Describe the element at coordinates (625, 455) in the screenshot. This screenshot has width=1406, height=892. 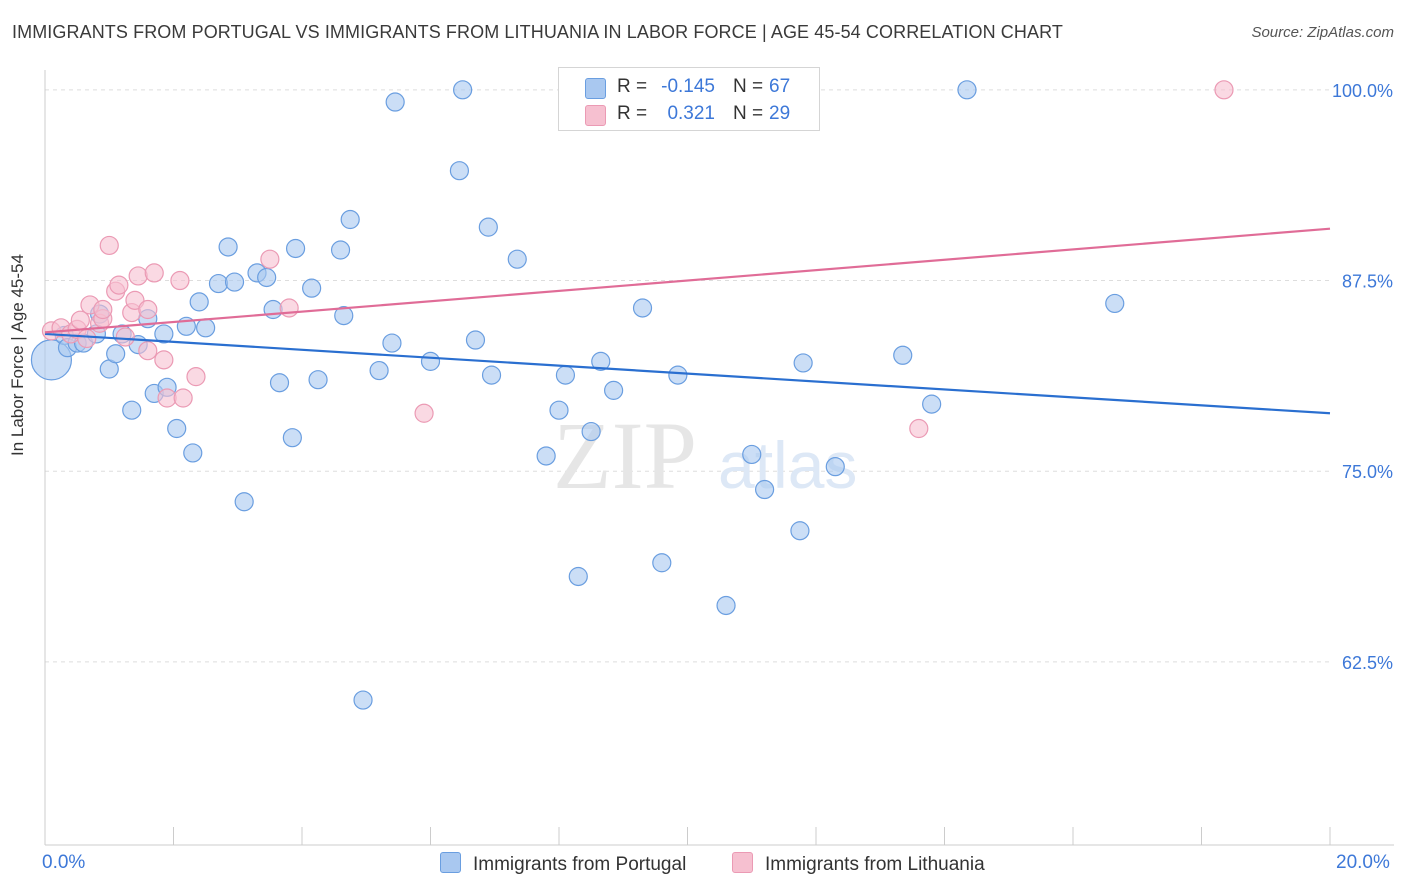
I see `watermark-zip: ZIP` at that location.